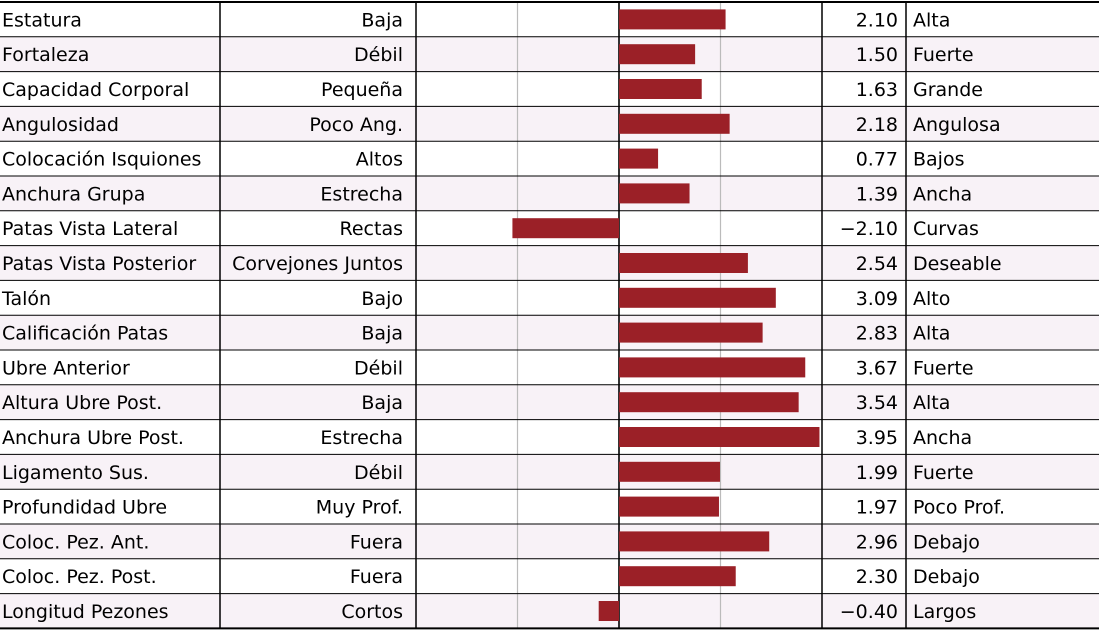 This screenshot has height=631, width=1101. Describe the element at coordinates (877, 125) in the screenshot. I see `value-label: 2.18` at that location.